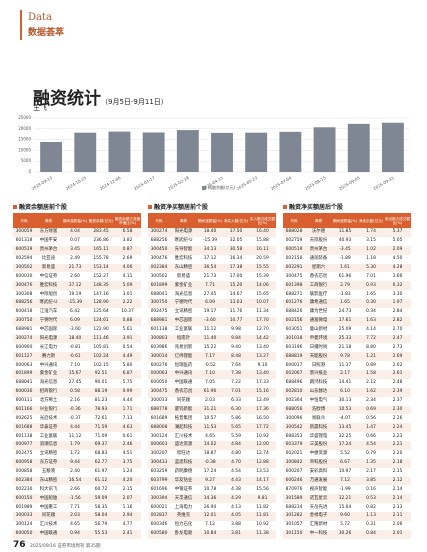 The image size is (427, 552). What do you see at coordinates (294, 418) in the screenshot?
I see `cell: 300096` at bounding box center [294, 418].